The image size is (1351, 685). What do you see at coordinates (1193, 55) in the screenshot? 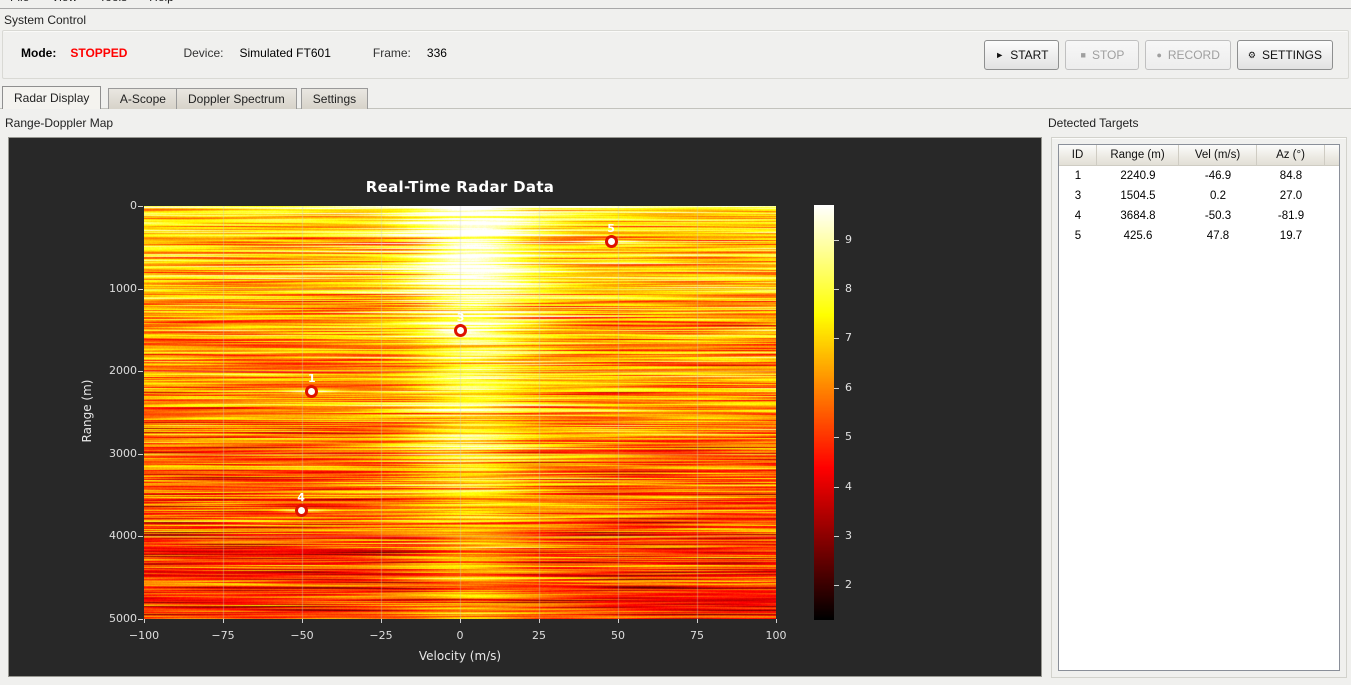
I see `record-button-label: RECORD` at bounding box center [1193, 55].